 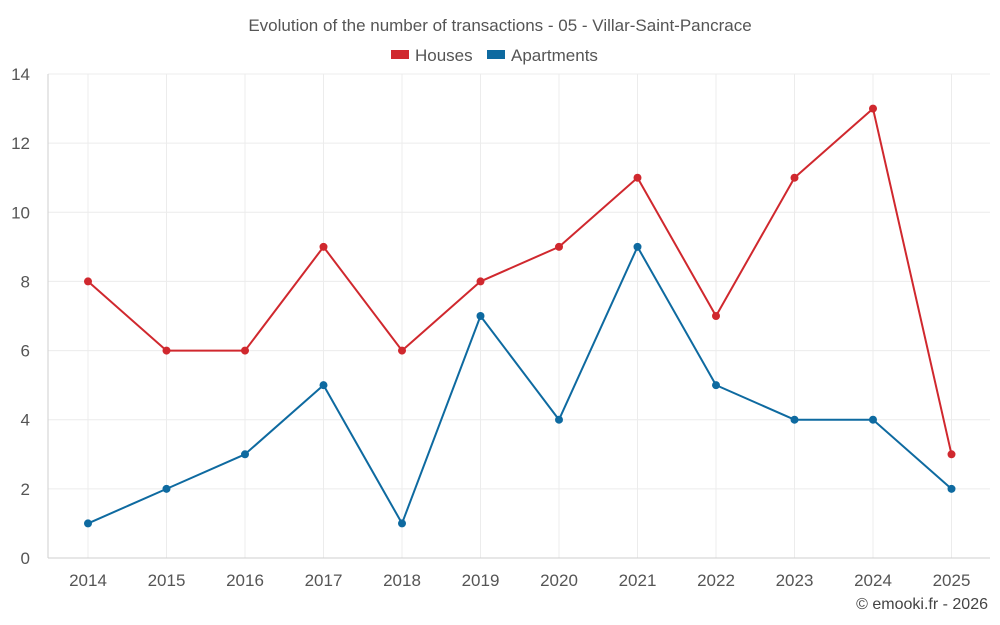 I want to click on y-tick-label: 0, so click(x=25, y=558).